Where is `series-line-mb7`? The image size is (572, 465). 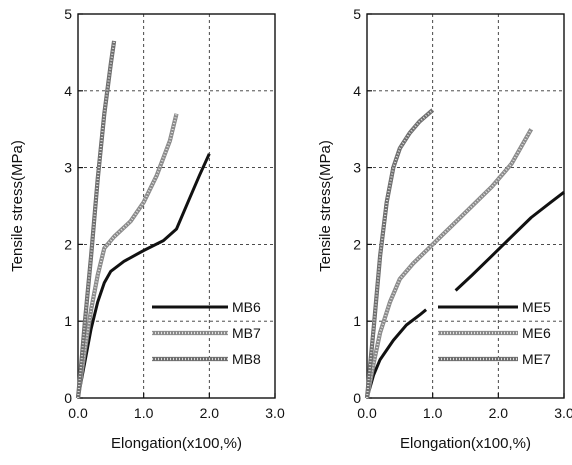
series-line-mb7 is located at coordinates (127, 256).